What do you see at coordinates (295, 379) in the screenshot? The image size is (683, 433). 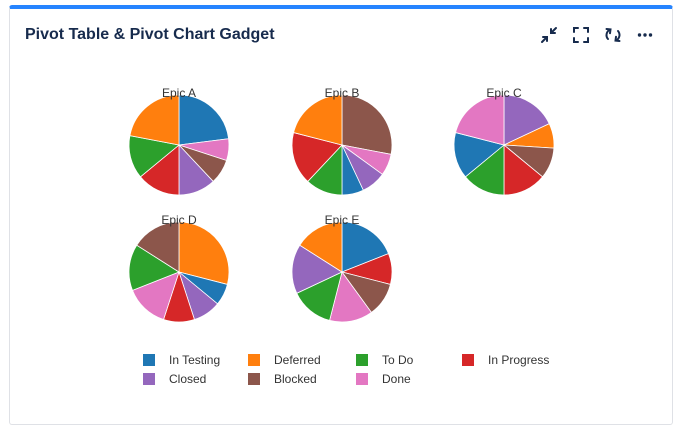 I see `legend-label: Blocked` at bounding box center [295, 379].